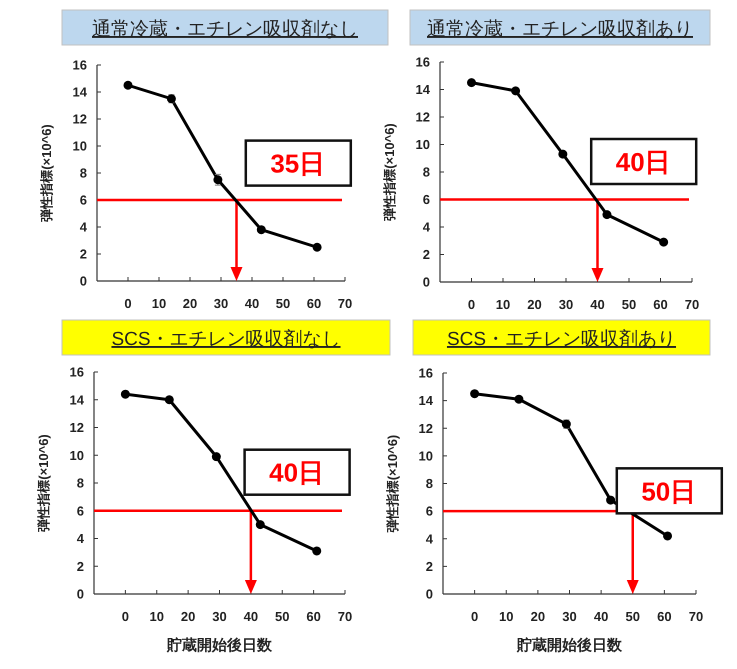 The image size is (737, 669). I want to click on chart-title: SCS・エチレン吸収剤あり, so click(561, 339).